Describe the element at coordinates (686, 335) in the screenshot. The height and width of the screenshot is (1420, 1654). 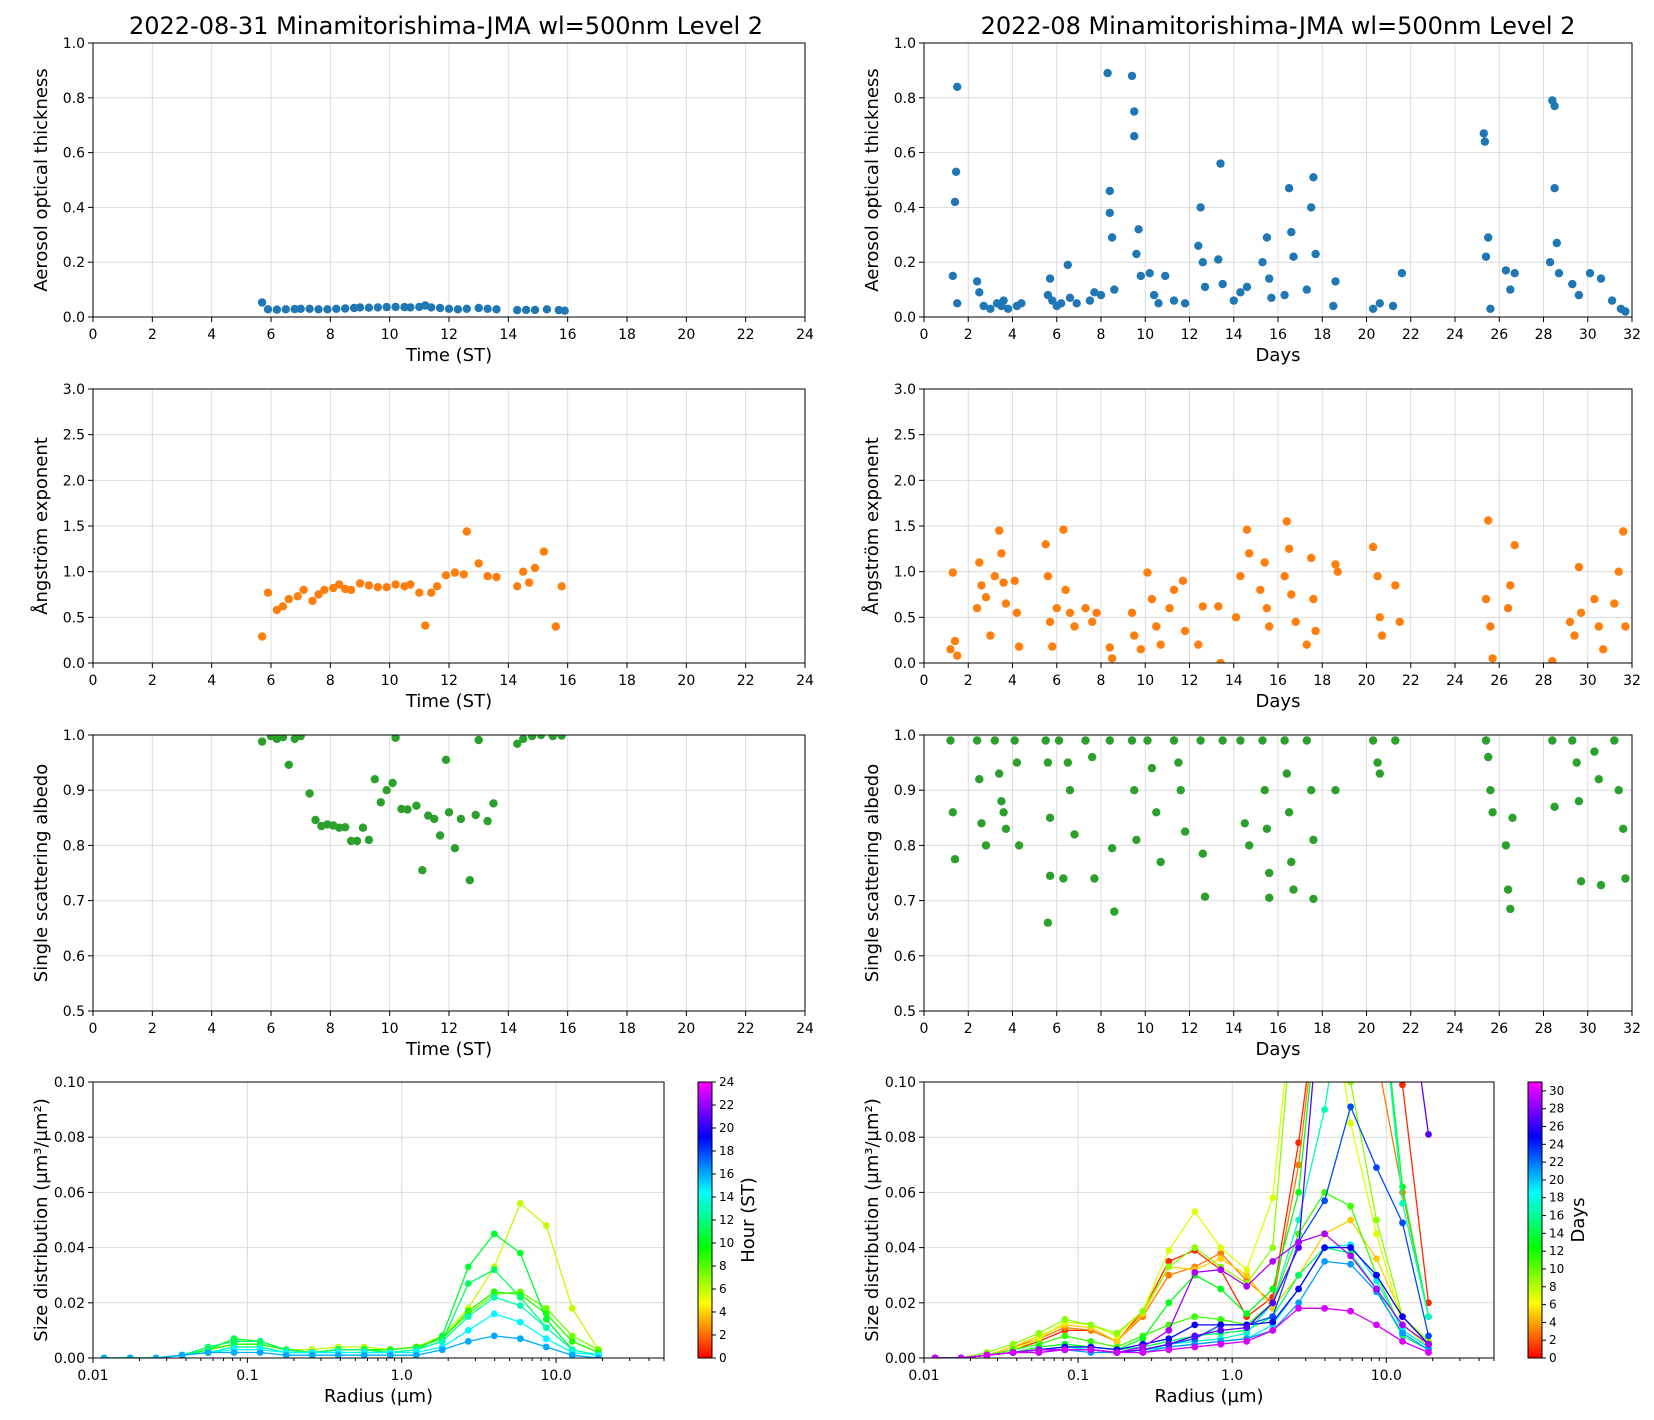
I see `x-tick-label: 20` at that location.